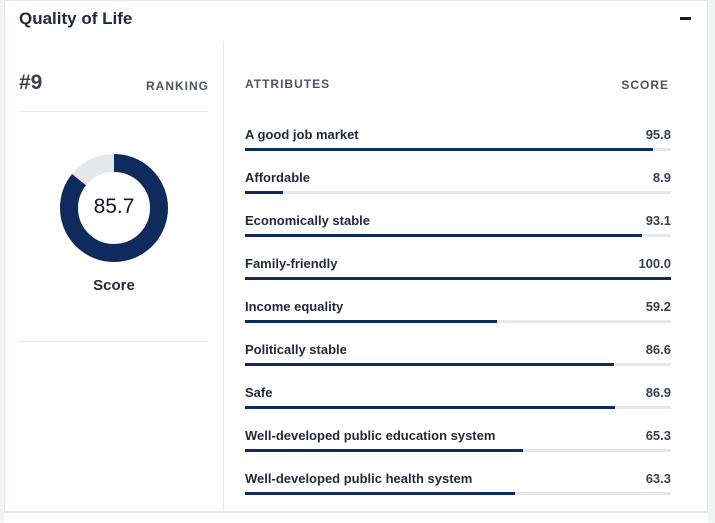 Image resolution: width=715 pixels, height=523 pixels. Describe the element at coordinates (645, 85) in the screenshot. I see `score-header: SCORE` at that location.